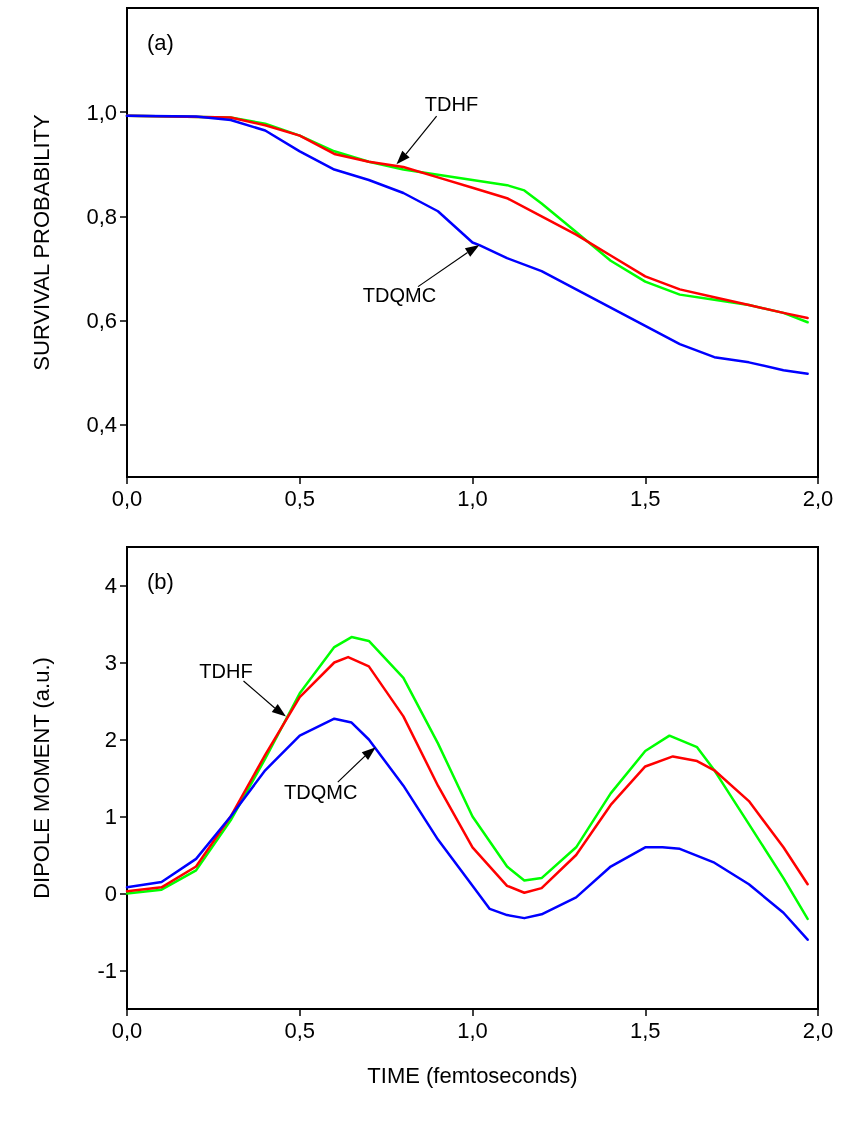  Describe the element at coordinates (107, 970) in the screenshot. I see `y-tick-label: -1` at that location.